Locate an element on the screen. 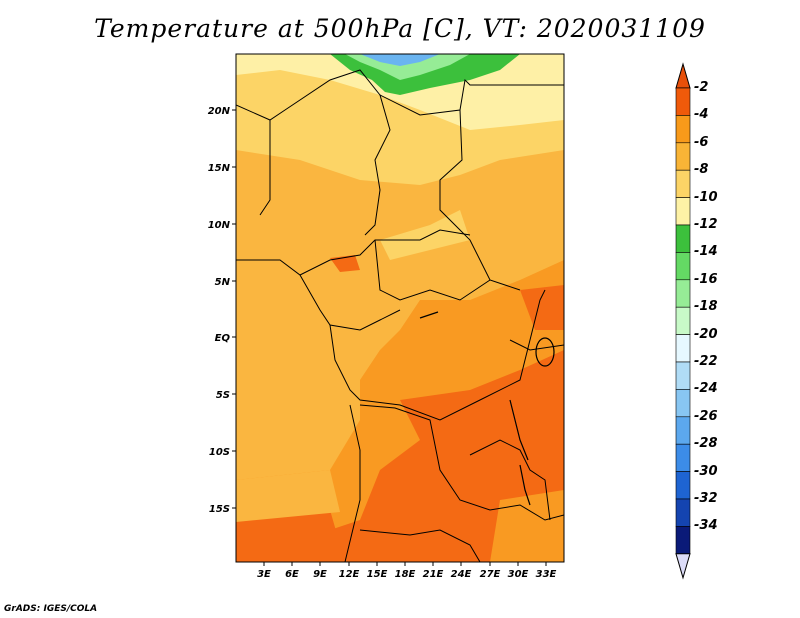  lon-tick: 30E is located at coordinates (518, 571).